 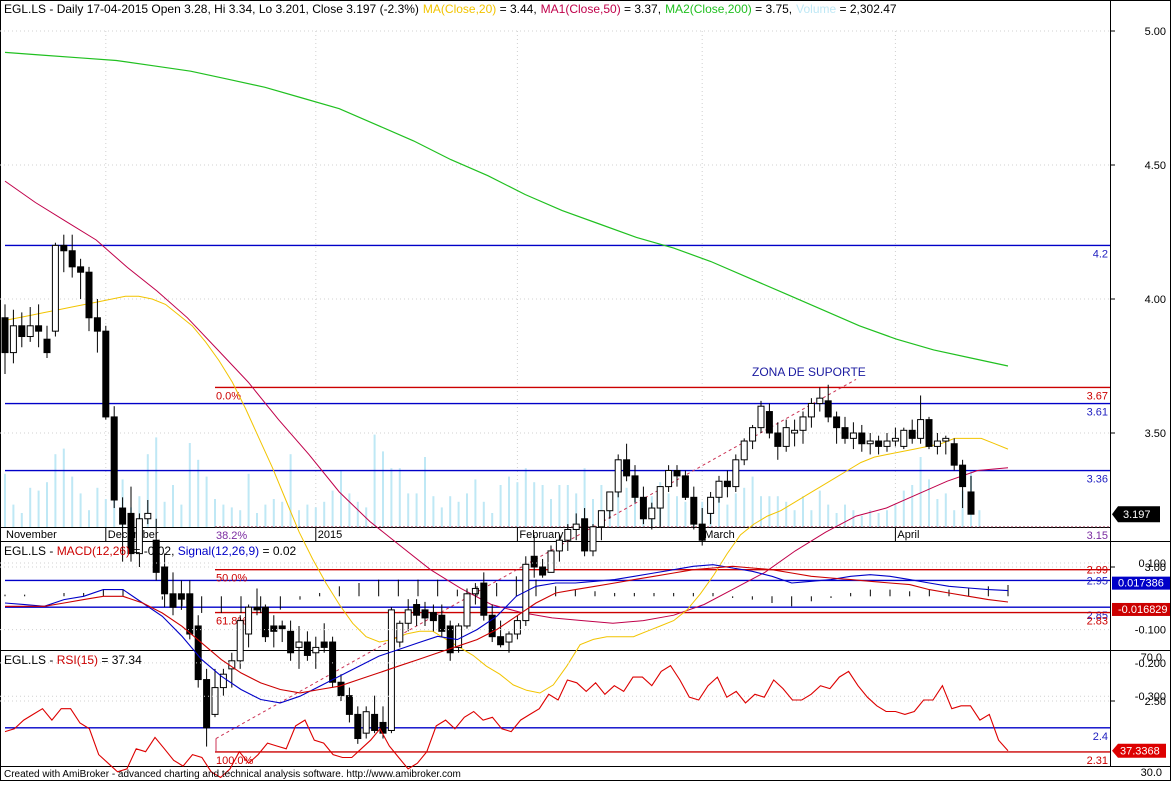 What do you see at coordinates (459, 9) in the screenshot?
I see `title-ma20-label: MA(Close,20)` at bounding box center [459, 9].